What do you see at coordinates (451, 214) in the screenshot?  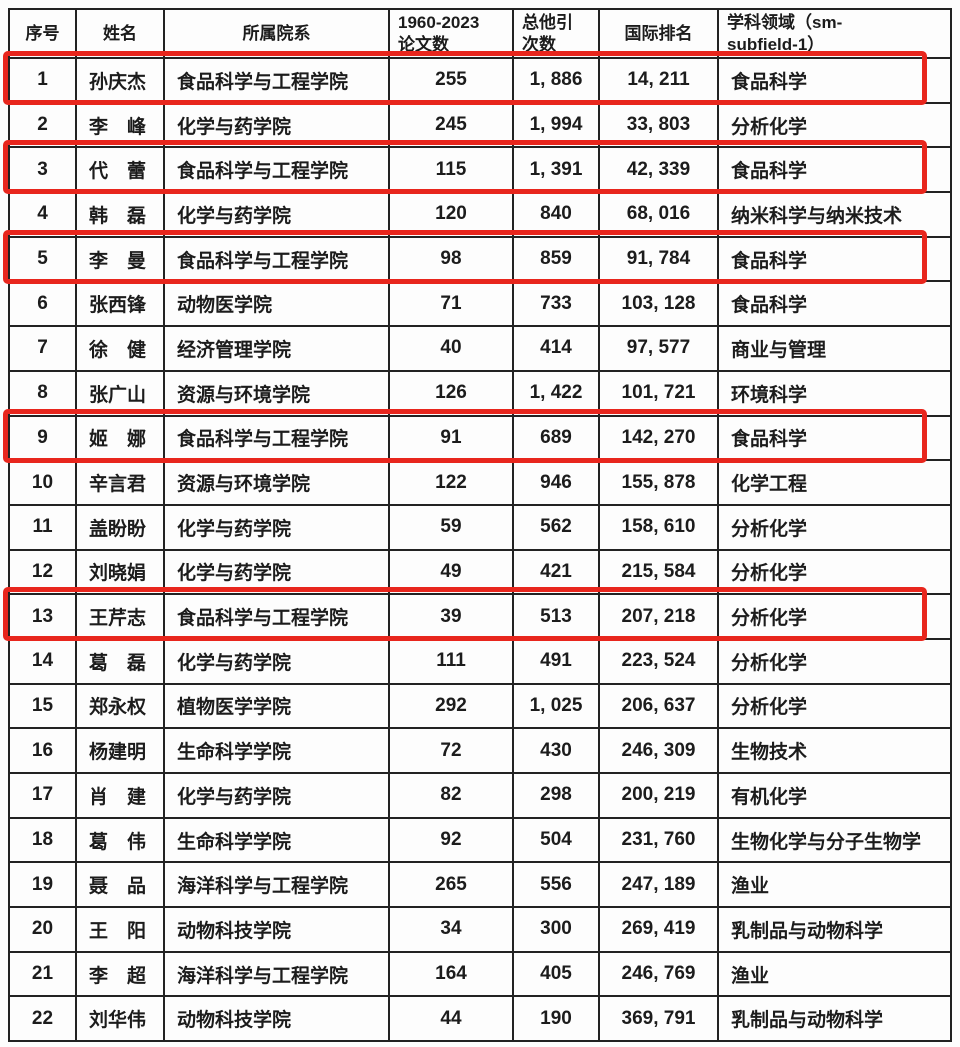 I see `cell-papers: 120` at bounding box center [451, 214].